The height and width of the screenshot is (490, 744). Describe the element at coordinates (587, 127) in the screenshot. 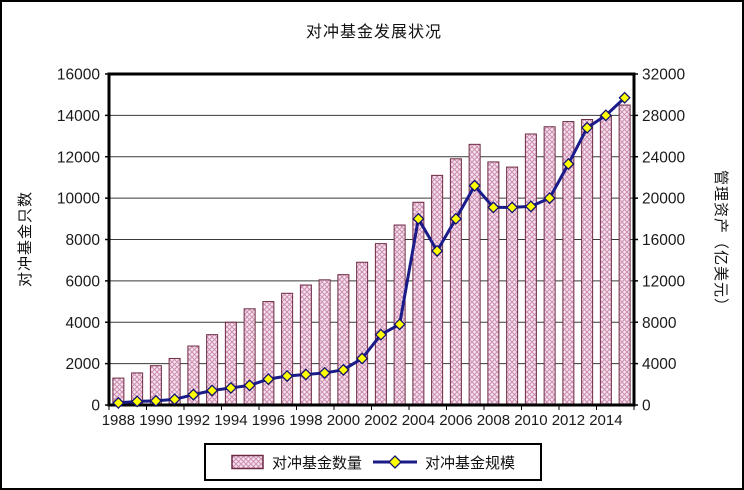

I see `diamond-marker-2013` at that location.